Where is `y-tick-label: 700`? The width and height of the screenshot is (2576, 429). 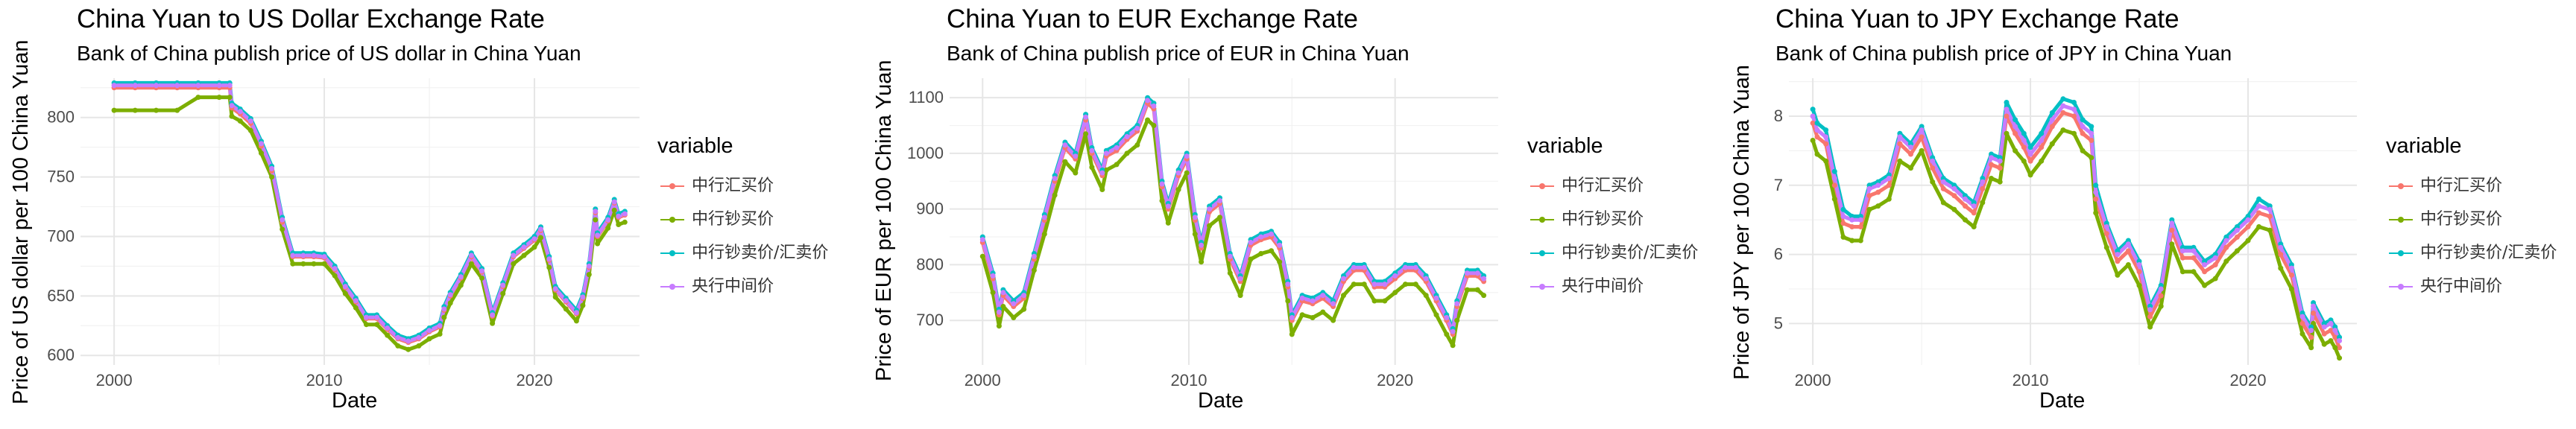
y-tick-label: 700 is located at coordinates (930, 320).